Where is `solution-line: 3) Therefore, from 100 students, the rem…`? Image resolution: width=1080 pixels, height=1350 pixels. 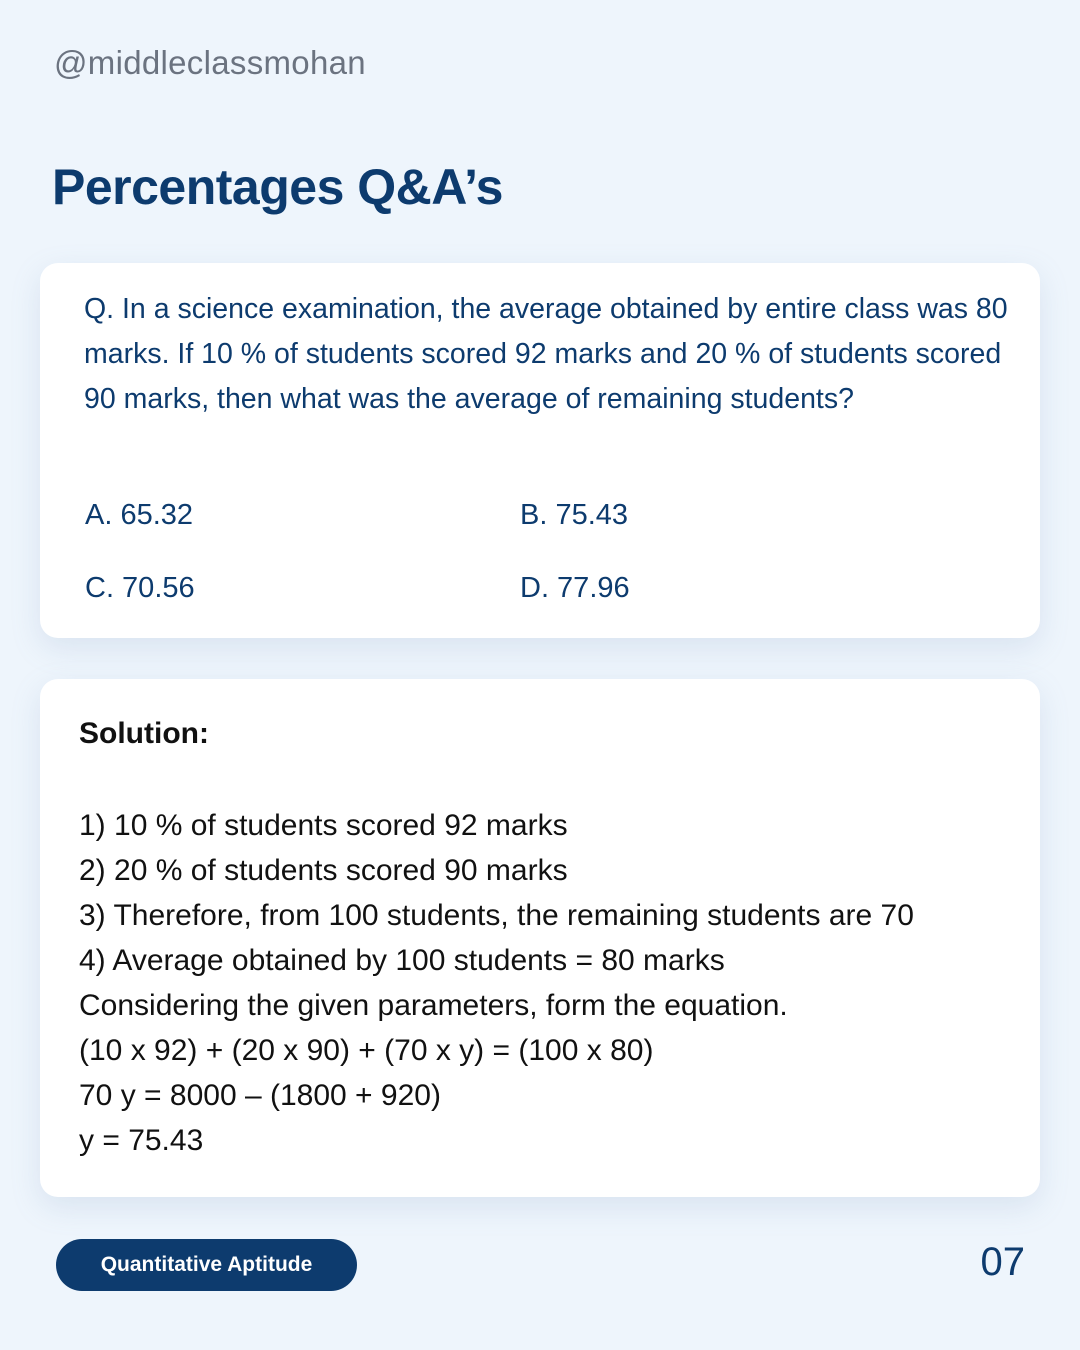 solution-line: 3) Therefore, from 100 students, the rem… is located at coordinates (496, 915).